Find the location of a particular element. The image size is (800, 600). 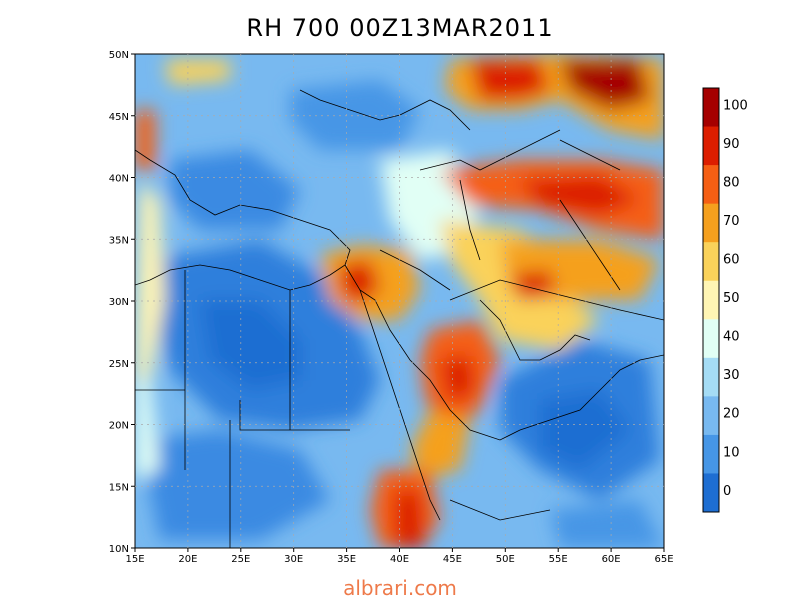

watermark: albrari.com is located at coordinates (400, 588).